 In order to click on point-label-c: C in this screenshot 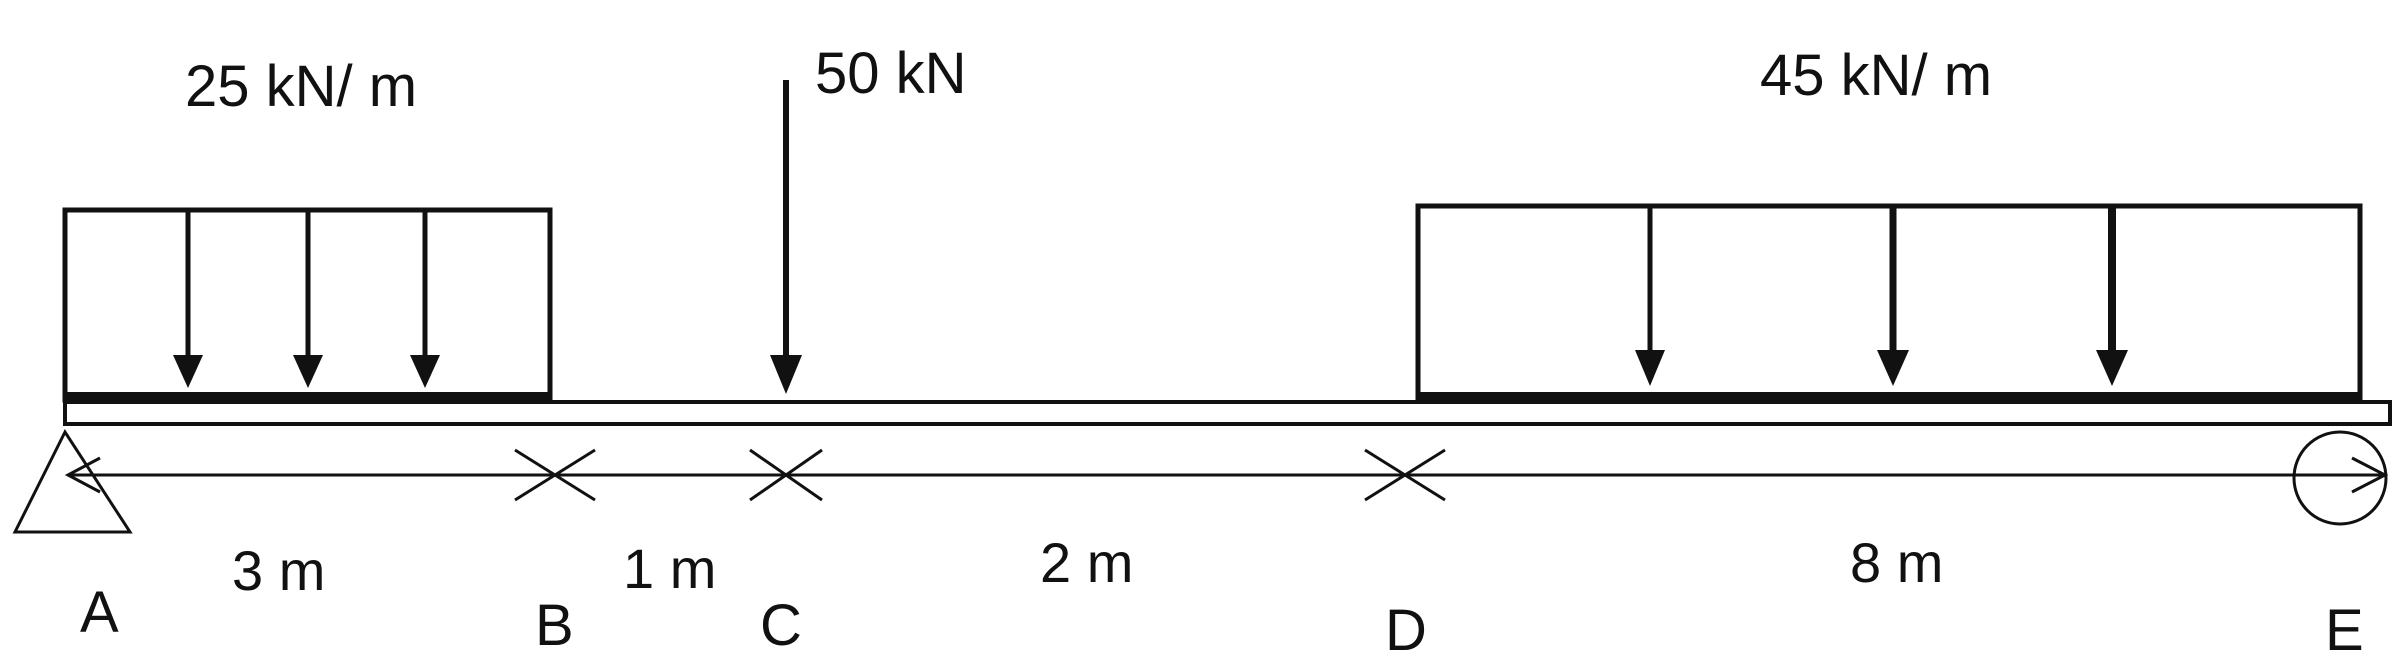, I will do `click(781, 625)`.